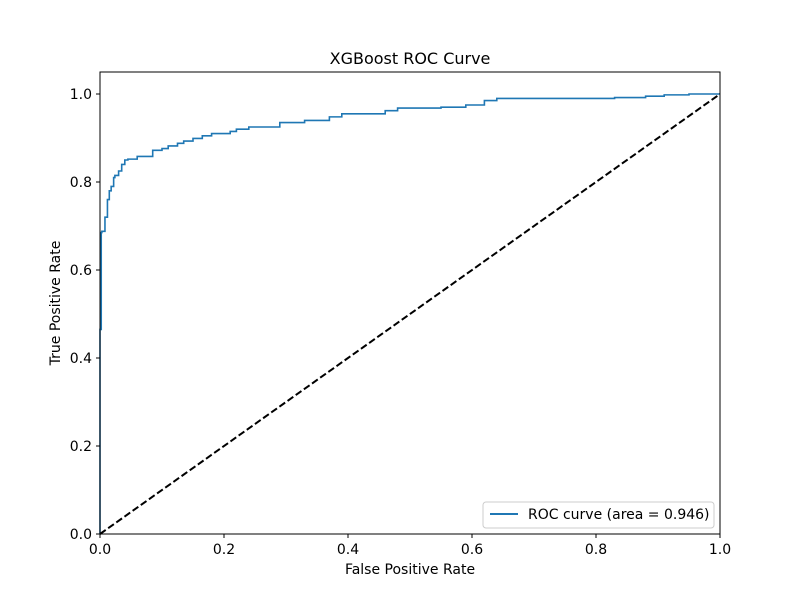 The width and height of the screenshot is (800, 604). What do you see at coordinates (348, 550) in the screenshot?
I see `x-tick-label: 0.4` at bounding box center [348, 550].